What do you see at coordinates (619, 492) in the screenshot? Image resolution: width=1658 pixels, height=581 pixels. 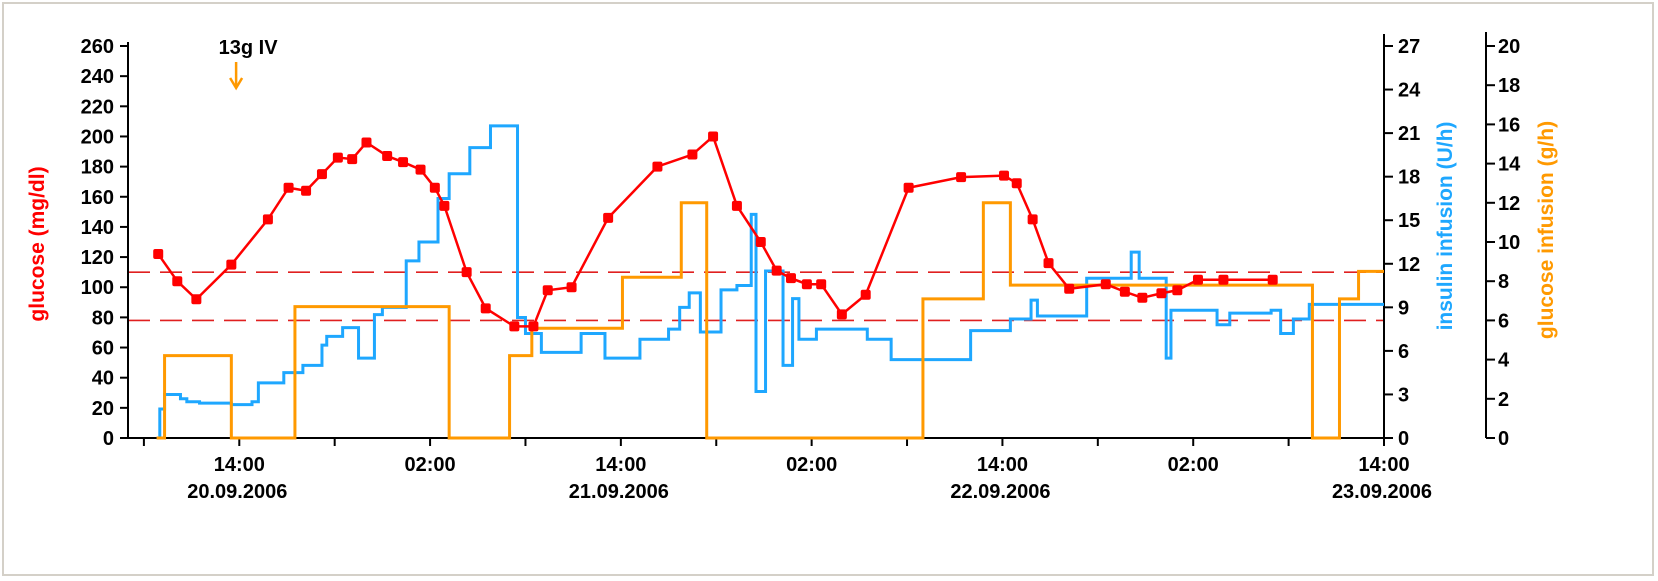 I see `x-tick-date: 21.09.2006` at bounding box center [619, 492].